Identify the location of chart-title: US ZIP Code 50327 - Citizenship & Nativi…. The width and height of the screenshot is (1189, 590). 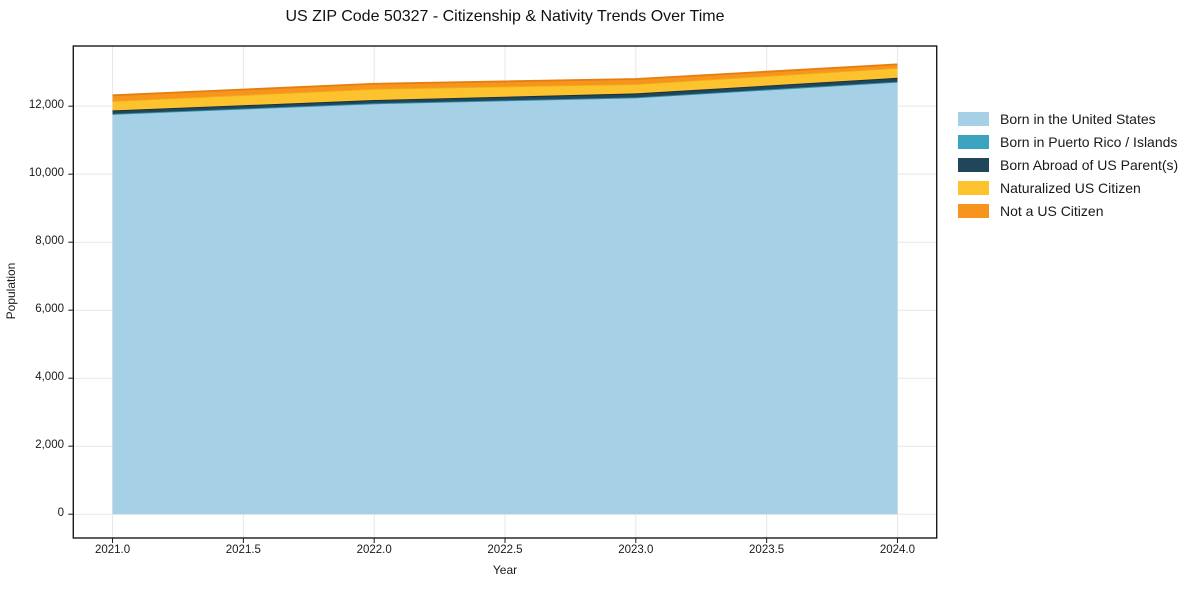
(505, 16).